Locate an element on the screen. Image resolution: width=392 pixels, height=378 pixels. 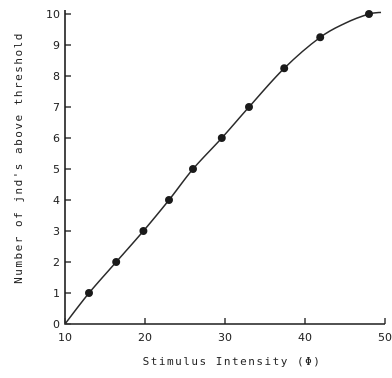
x-tick-label: 10 is located at coordinates (65, 337).